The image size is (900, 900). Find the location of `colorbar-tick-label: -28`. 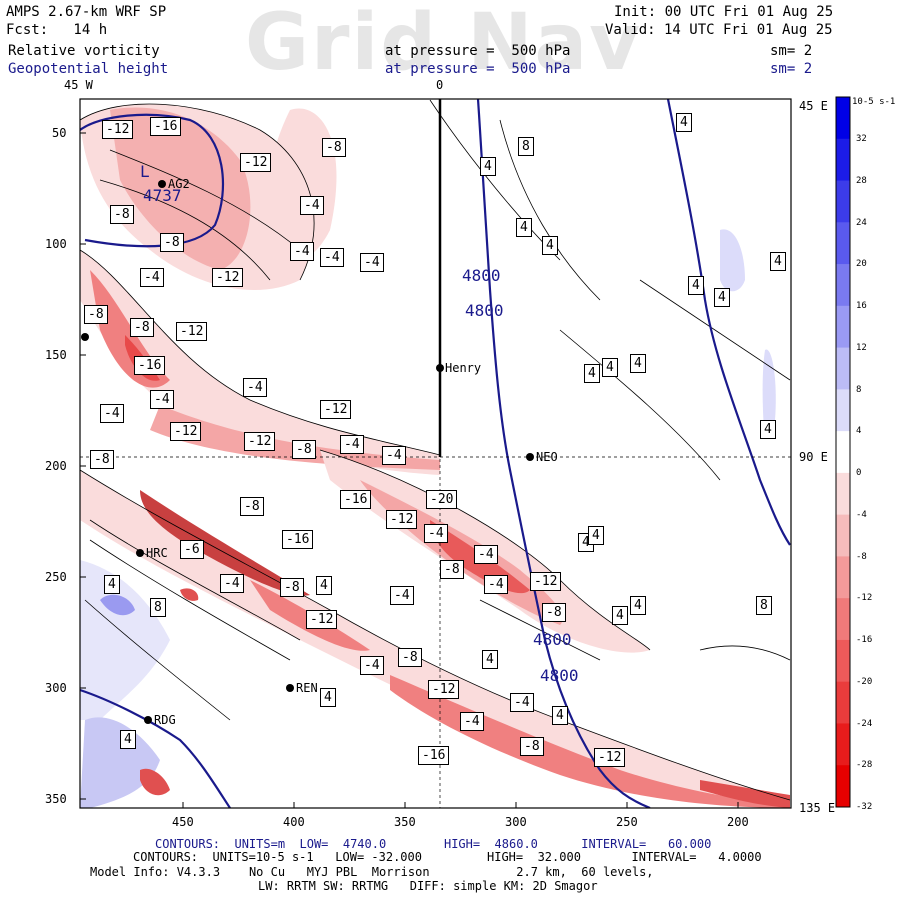

colorbar-tick-label: -28 is located at coordinates (864, 765).